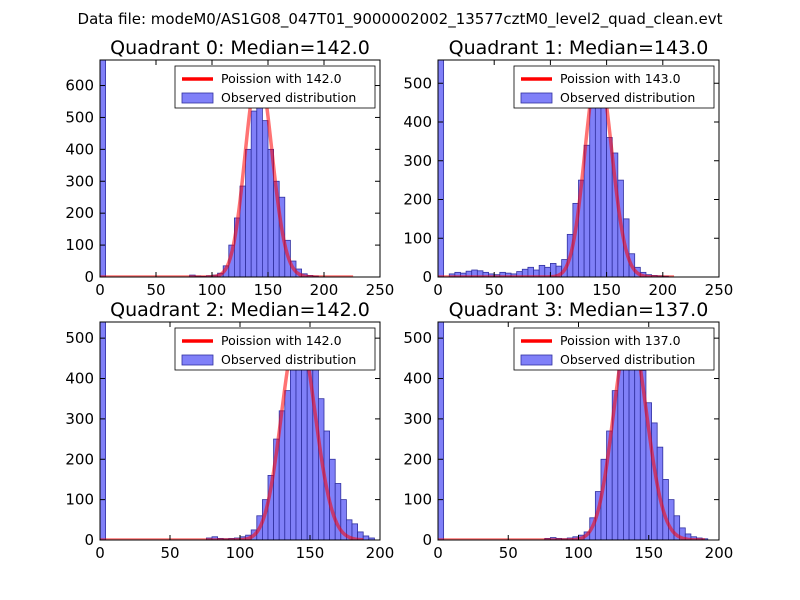  What do you see at coordinates (579, 310) in the screenshot?
I see `panel-title: Quadrant 3: Median=137.0` at bounding box center [579, 310].